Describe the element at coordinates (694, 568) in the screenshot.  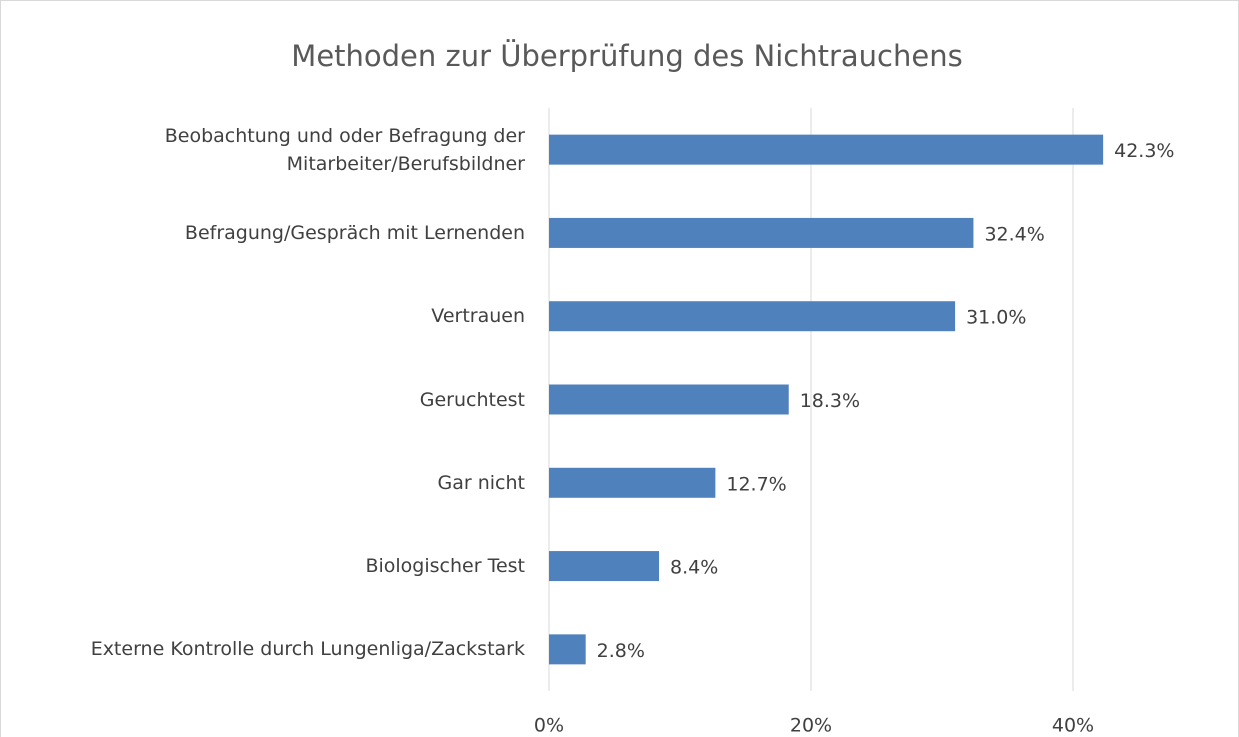
I see `value-label: 8.4%` at that location.